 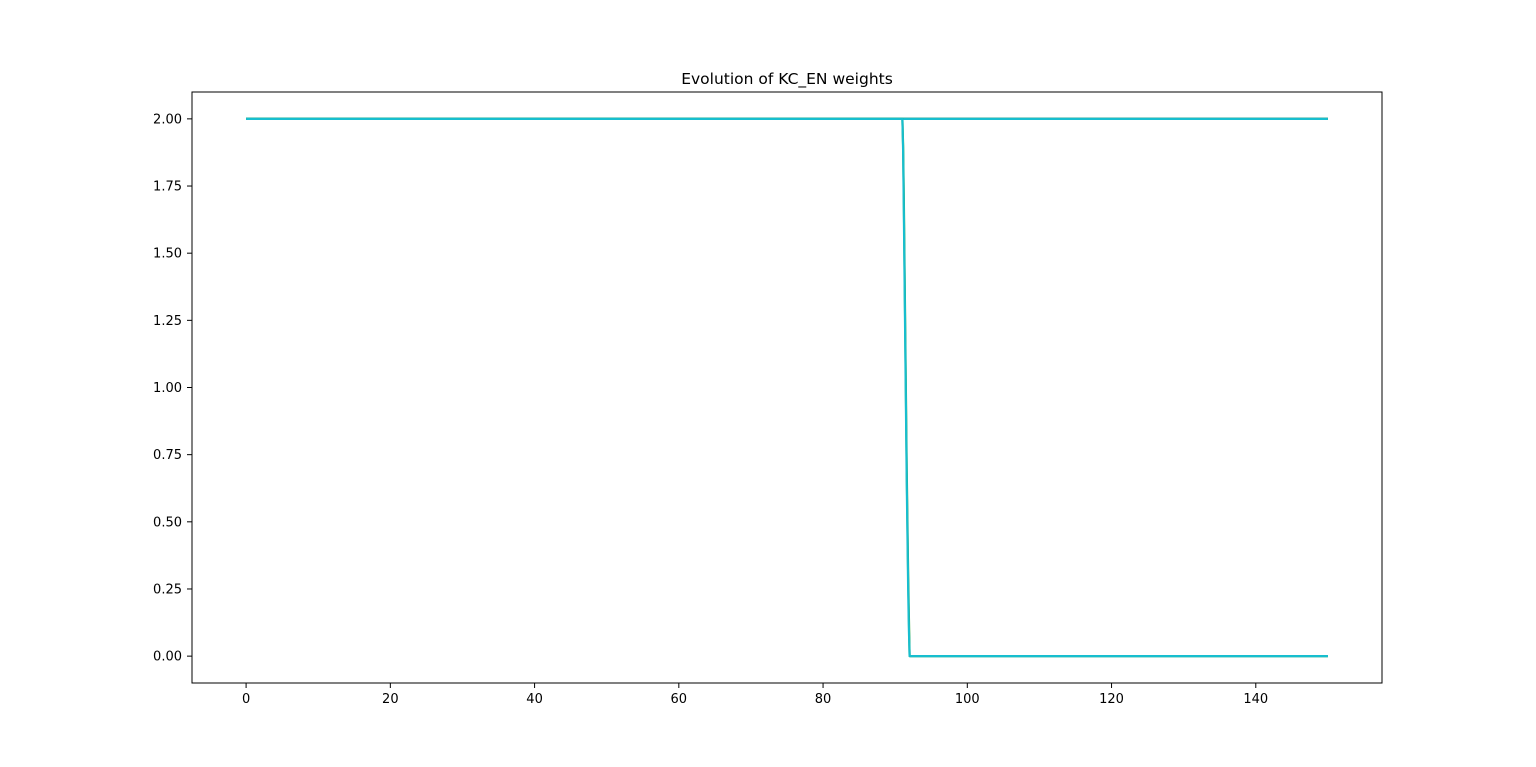 What do you see at coordinates (534, 699) in the screenshot?
I see `x-tick-label: 40` at bounding box center [534, 699].